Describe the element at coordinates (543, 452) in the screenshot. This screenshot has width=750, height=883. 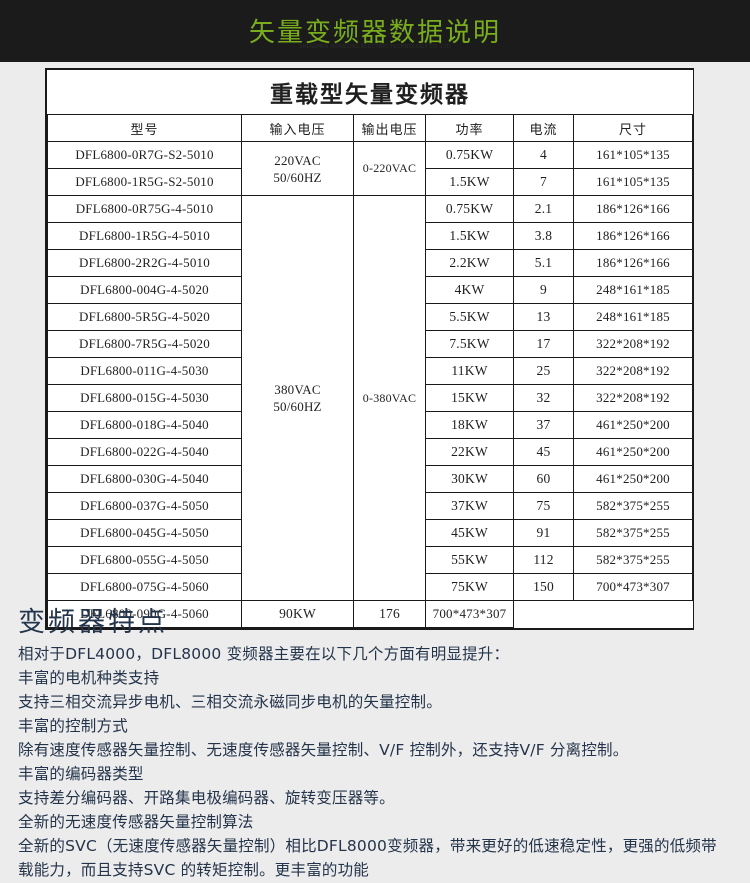
I see `cell-current: 45` at that location.